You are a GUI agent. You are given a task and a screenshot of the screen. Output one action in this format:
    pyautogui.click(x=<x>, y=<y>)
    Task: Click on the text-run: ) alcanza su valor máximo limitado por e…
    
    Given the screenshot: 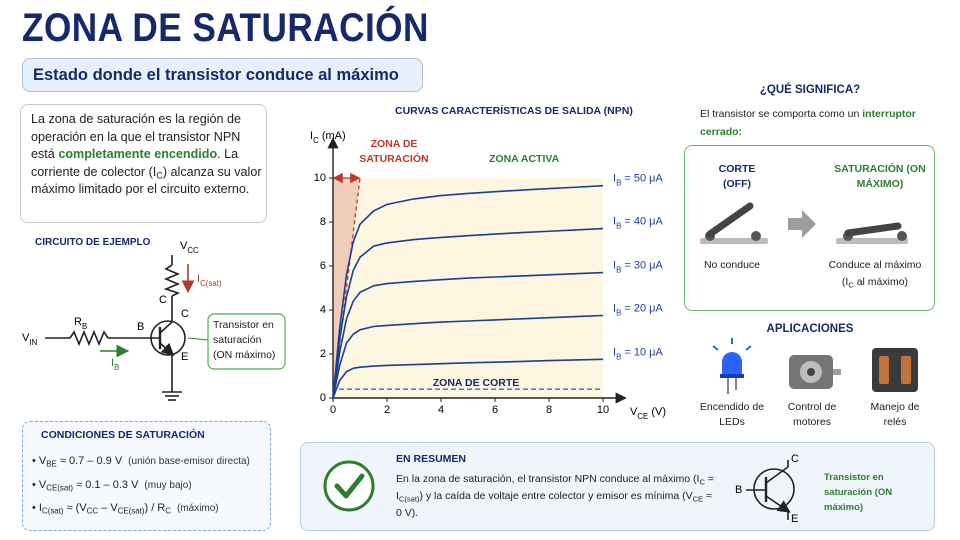 What is the action you would take?
    pyautogui.click(x=146, y=180)
    